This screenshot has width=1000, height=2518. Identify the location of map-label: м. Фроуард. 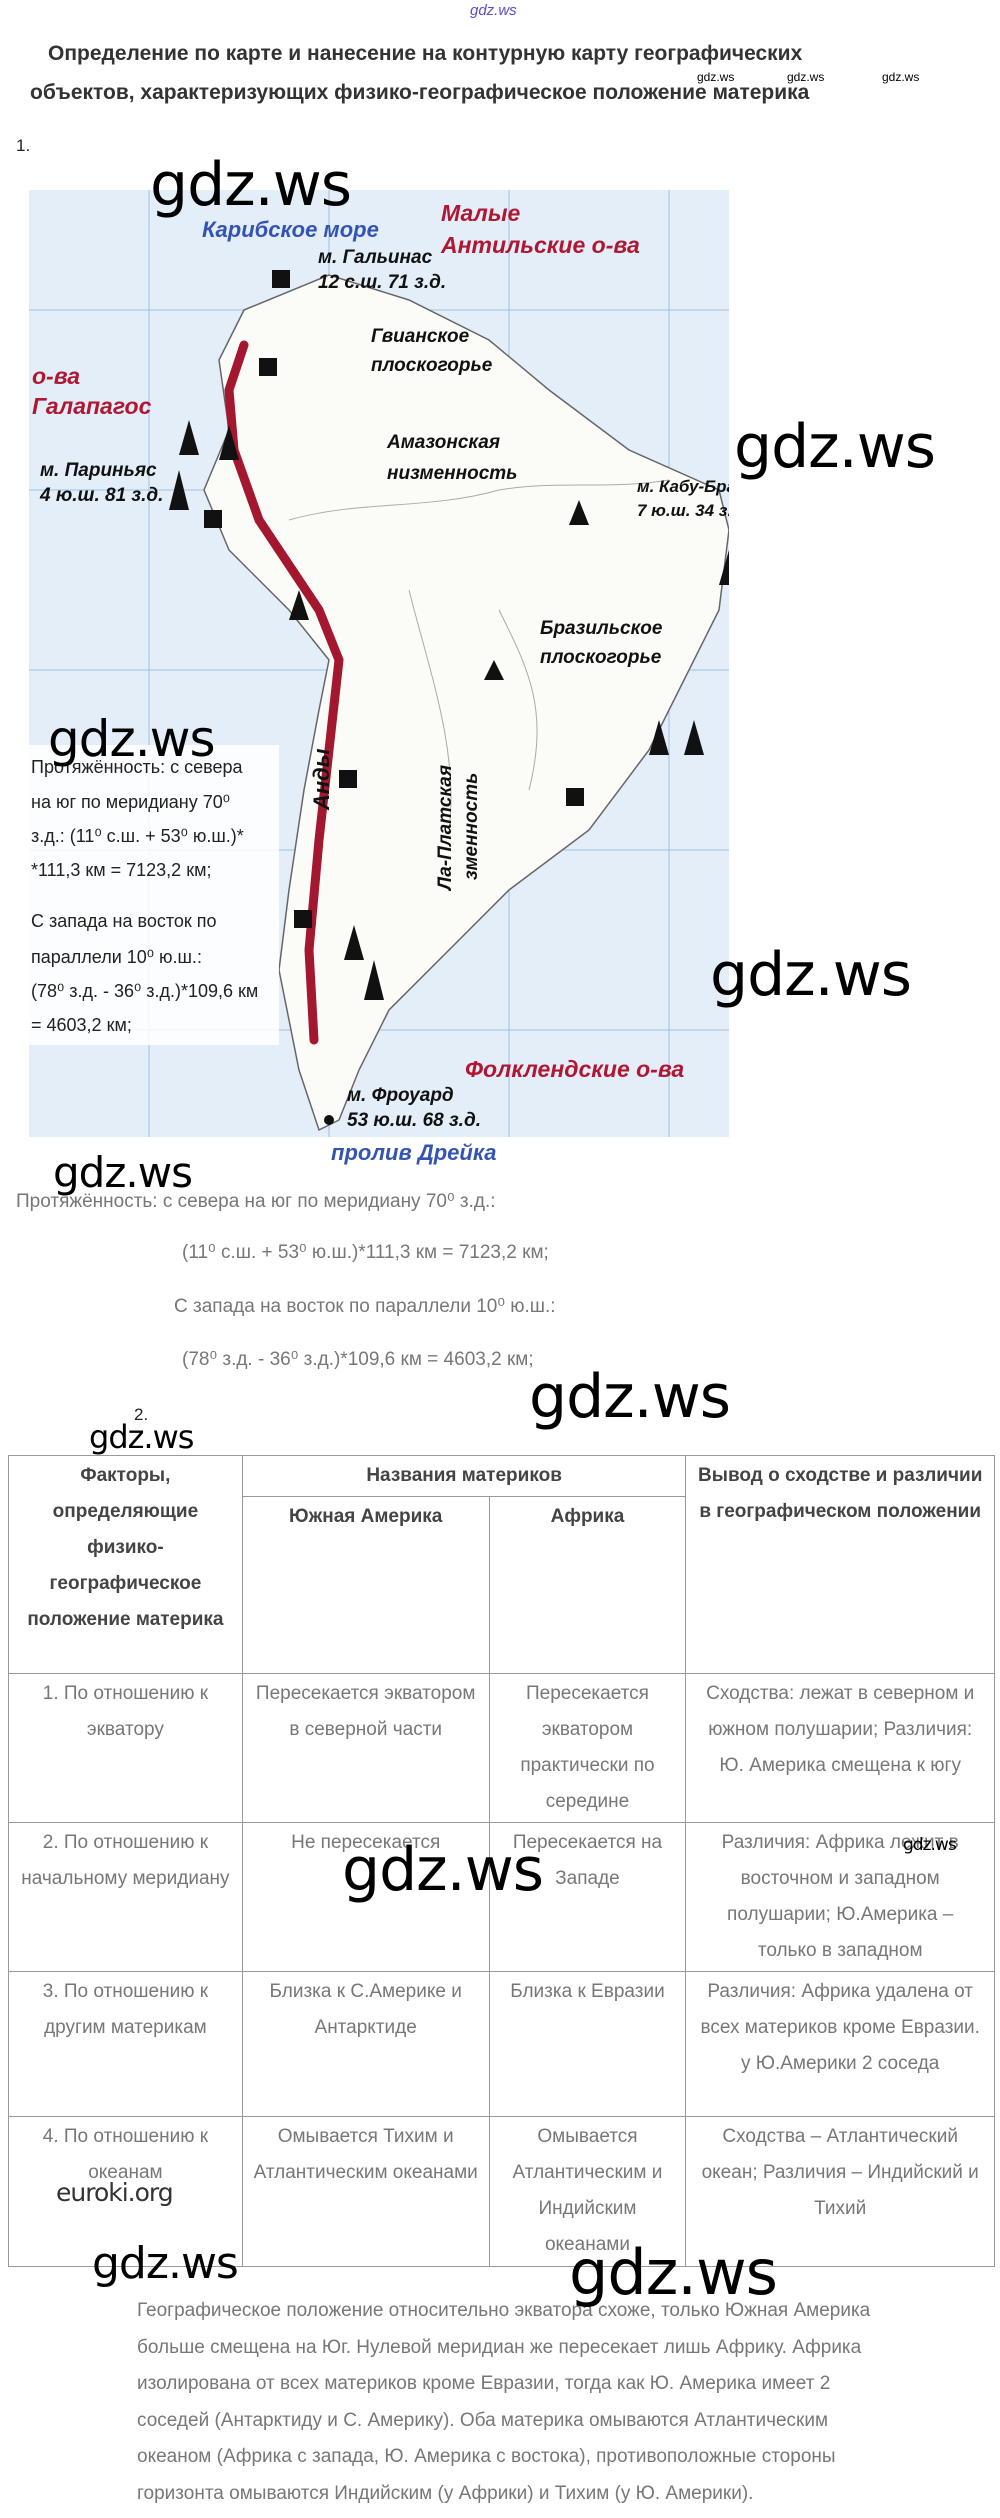
(400, 1095).